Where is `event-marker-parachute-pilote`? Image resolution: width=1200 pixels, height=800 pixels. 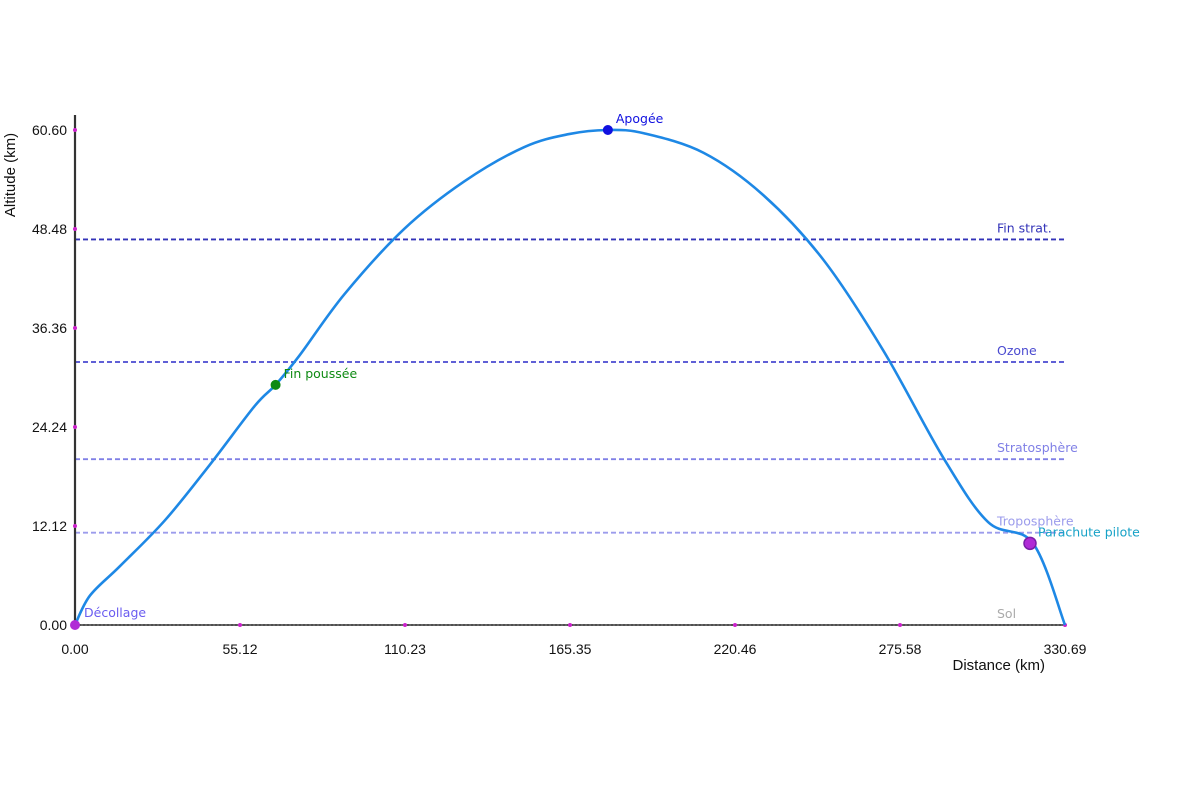
event-marker-parachute-pilote is located at coordinates (1030, 543).